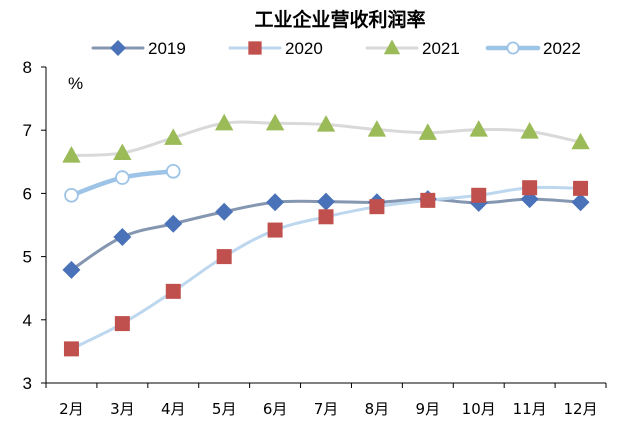 The width and height of the screenshot is (625, 427). Describe the element at coordinates (304, 48) in the screenshot. I see `legend-label-2020: 2020` at that location.